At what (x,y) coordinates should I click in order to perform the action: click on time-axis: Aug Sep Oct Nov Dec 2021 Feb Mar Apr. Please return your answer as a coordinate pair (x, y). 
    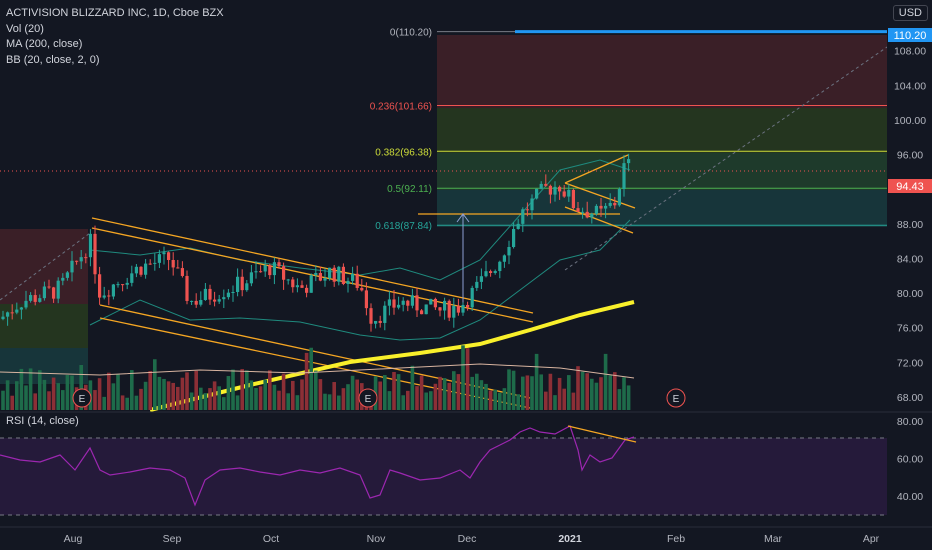
    Looking at the image, I should click on (466, 535).